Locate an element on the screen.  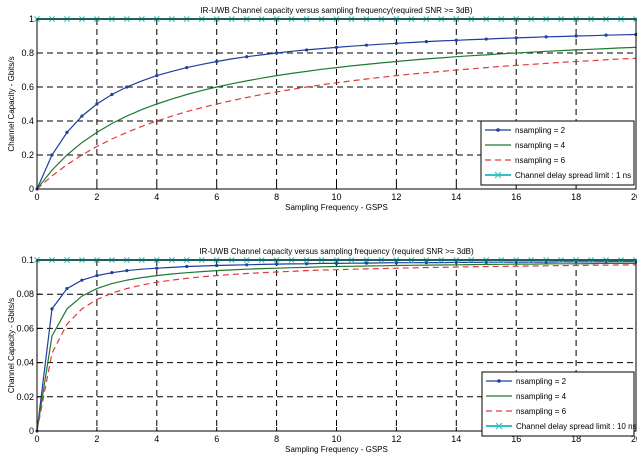
y-tick-label: 0.04 is located at coordinates (25, 363).